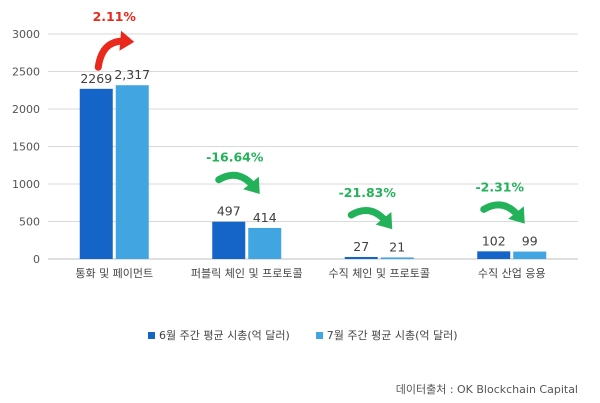 This screenshot has width=600, height=403. I want to click on change-label: -16.64%, so click(235, 157).